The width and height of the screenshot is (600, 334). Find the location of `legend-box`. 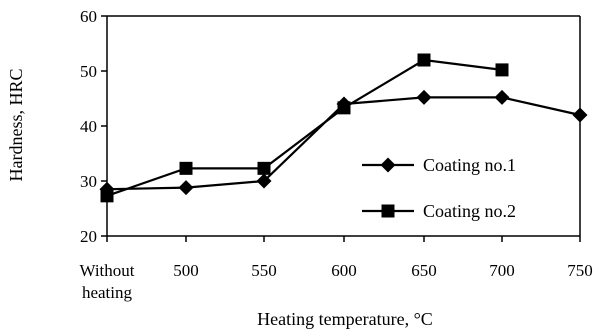

legend-box is located at coordinates (458, 186).